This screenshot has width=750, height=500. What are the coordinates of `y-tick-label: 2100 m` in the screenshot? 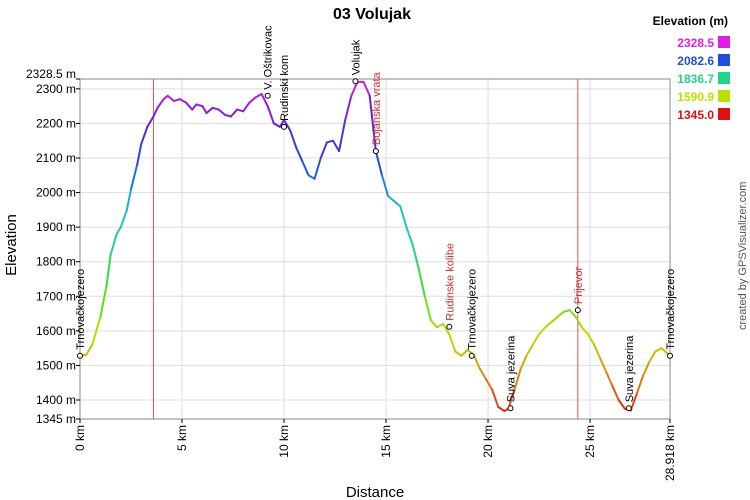 It's located at (56, 158).